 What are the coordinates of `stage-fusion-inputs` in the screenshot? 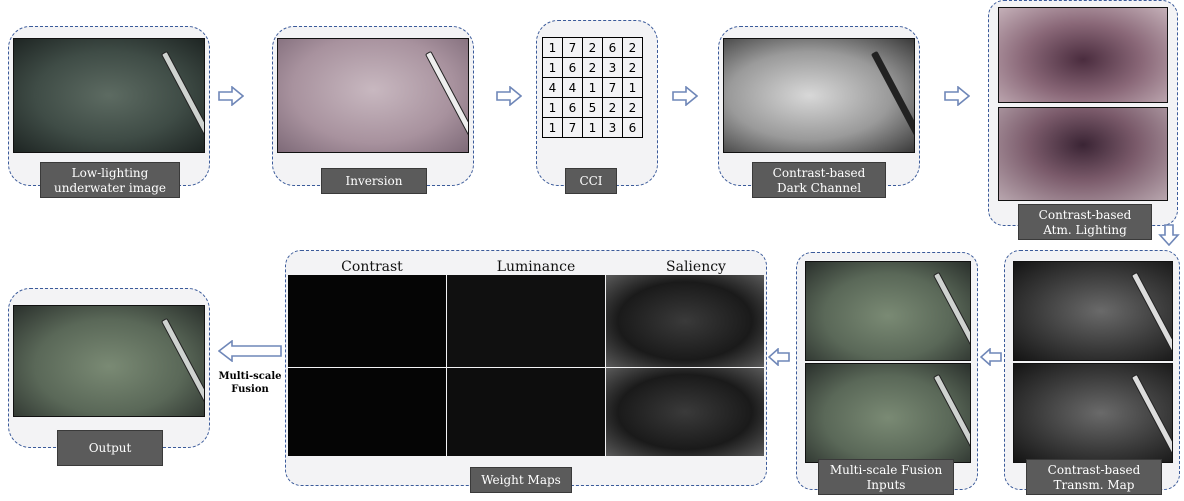 It's located at (887, 371).